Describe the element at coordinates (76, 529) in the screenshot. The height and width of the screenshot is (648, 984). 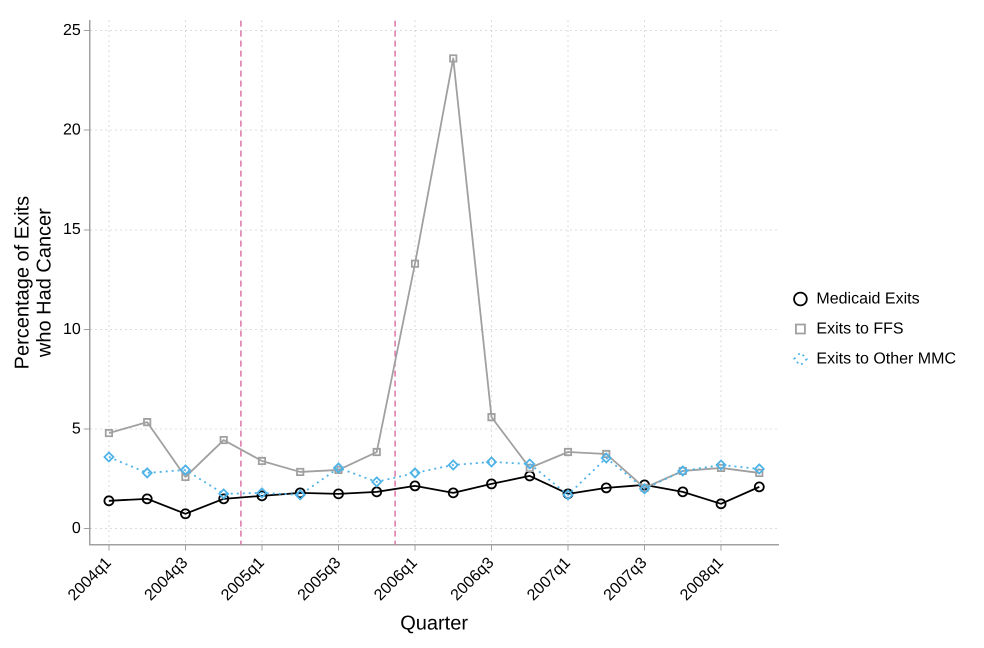
I see `y-tick-label: 0` at that location.